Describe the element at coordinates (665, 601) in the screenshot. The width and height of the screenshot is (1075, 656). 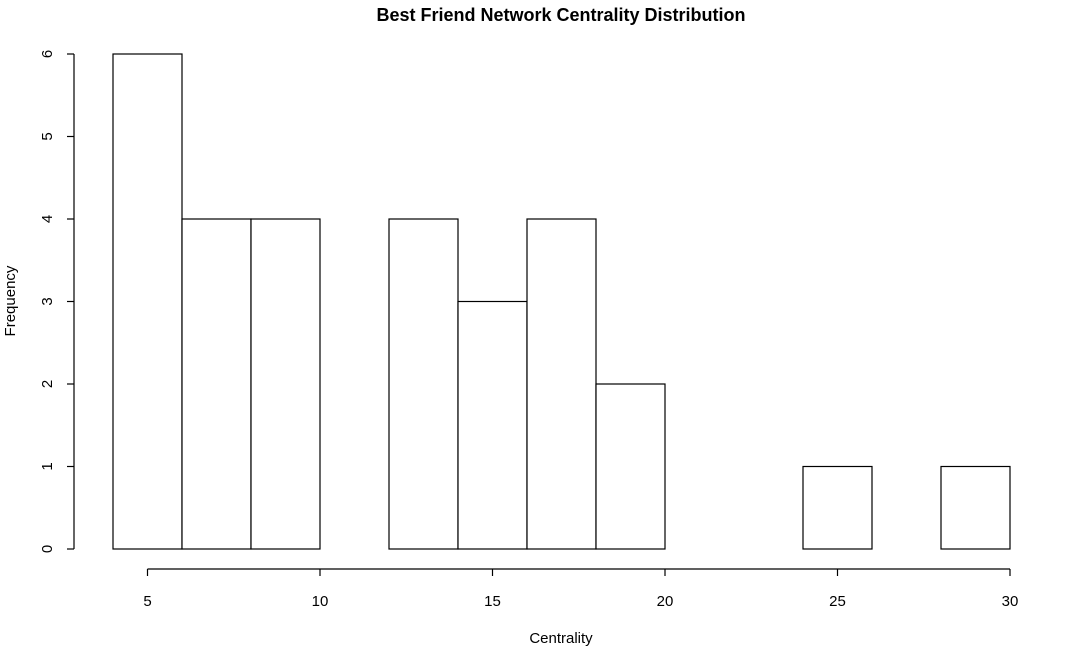
I see `x-tick-label: 20` at that location.